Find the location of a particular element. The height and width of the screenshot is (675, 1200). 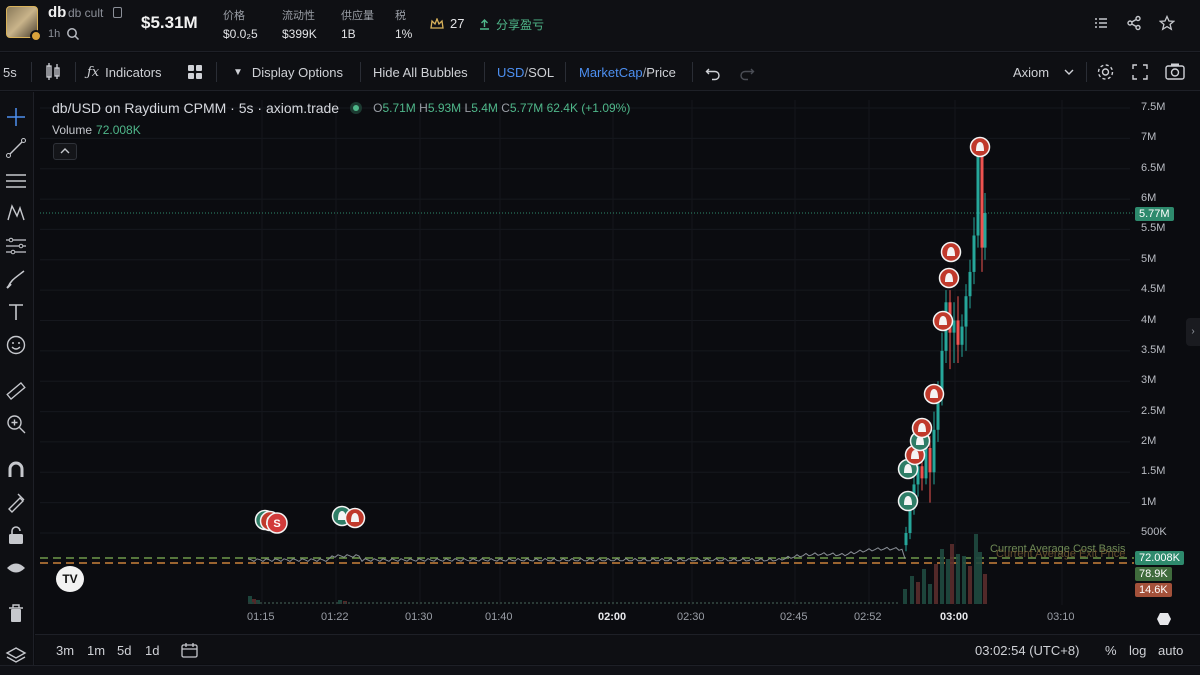

redo-icon is located at coordinates (747, 72).